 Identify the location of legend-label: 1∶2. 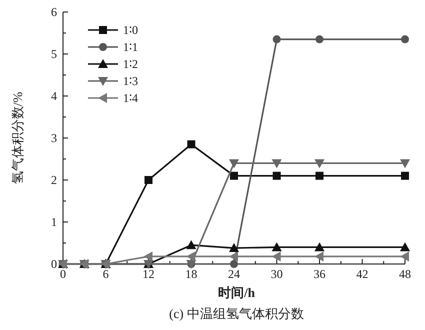
(130, 64).